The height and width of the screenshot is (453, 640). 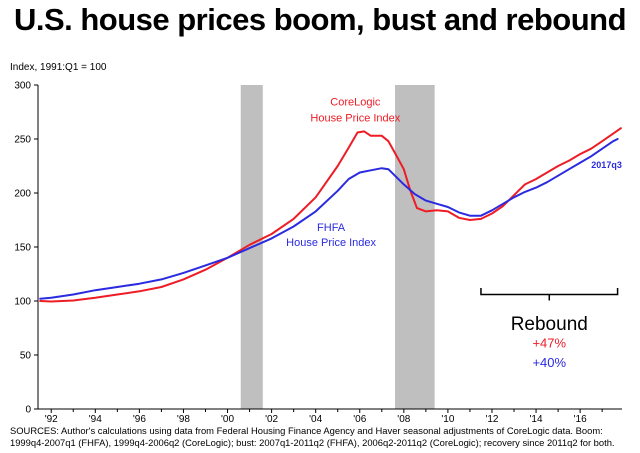 I want to click on y-tick-label: 150, so click(x=22, y=248).